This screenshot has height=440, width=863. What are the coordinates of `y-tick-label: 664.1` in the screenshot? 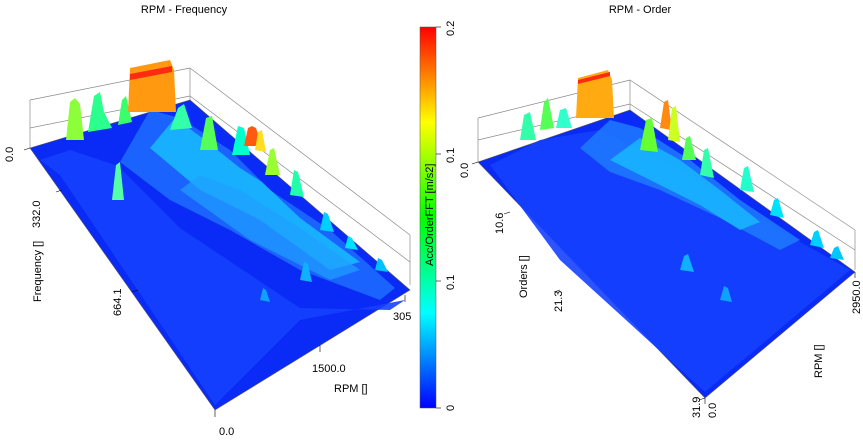 It's located at (118, 302).